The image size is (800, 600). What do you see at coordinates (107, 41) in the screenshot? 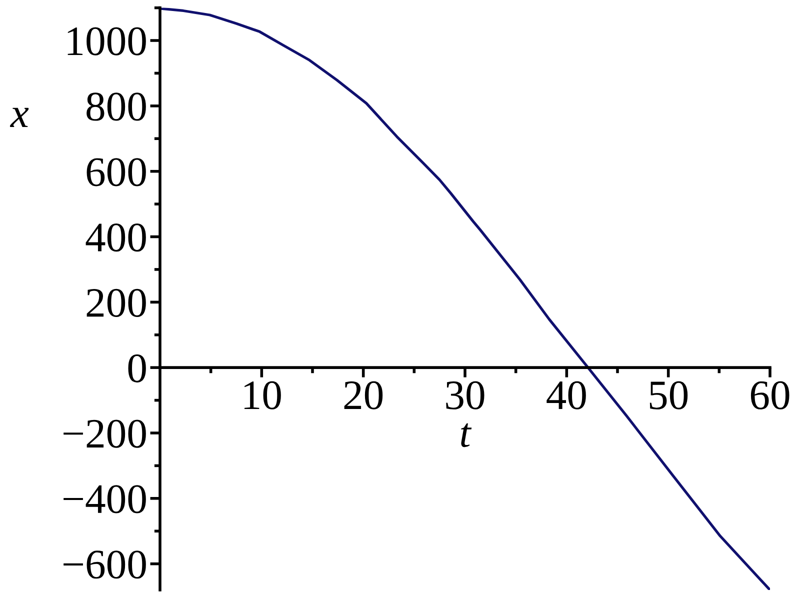
I see `y-tick-label: 1000` at bounding box center [107, 41].